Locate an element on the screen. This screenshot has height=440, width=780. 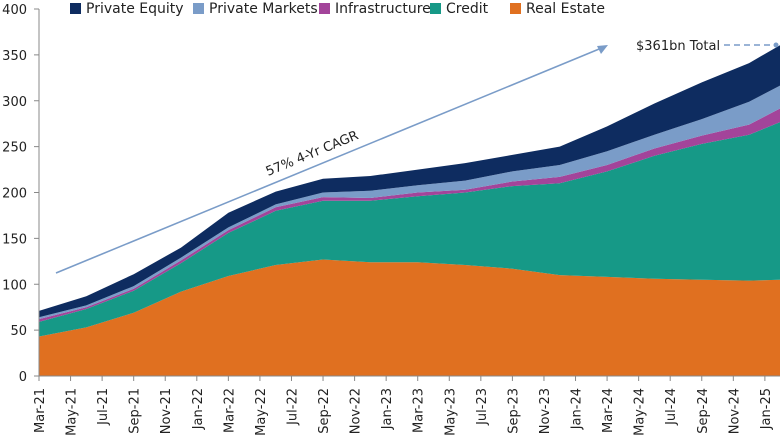
y-tick-label: 100 is located at coordinates (14, 285).